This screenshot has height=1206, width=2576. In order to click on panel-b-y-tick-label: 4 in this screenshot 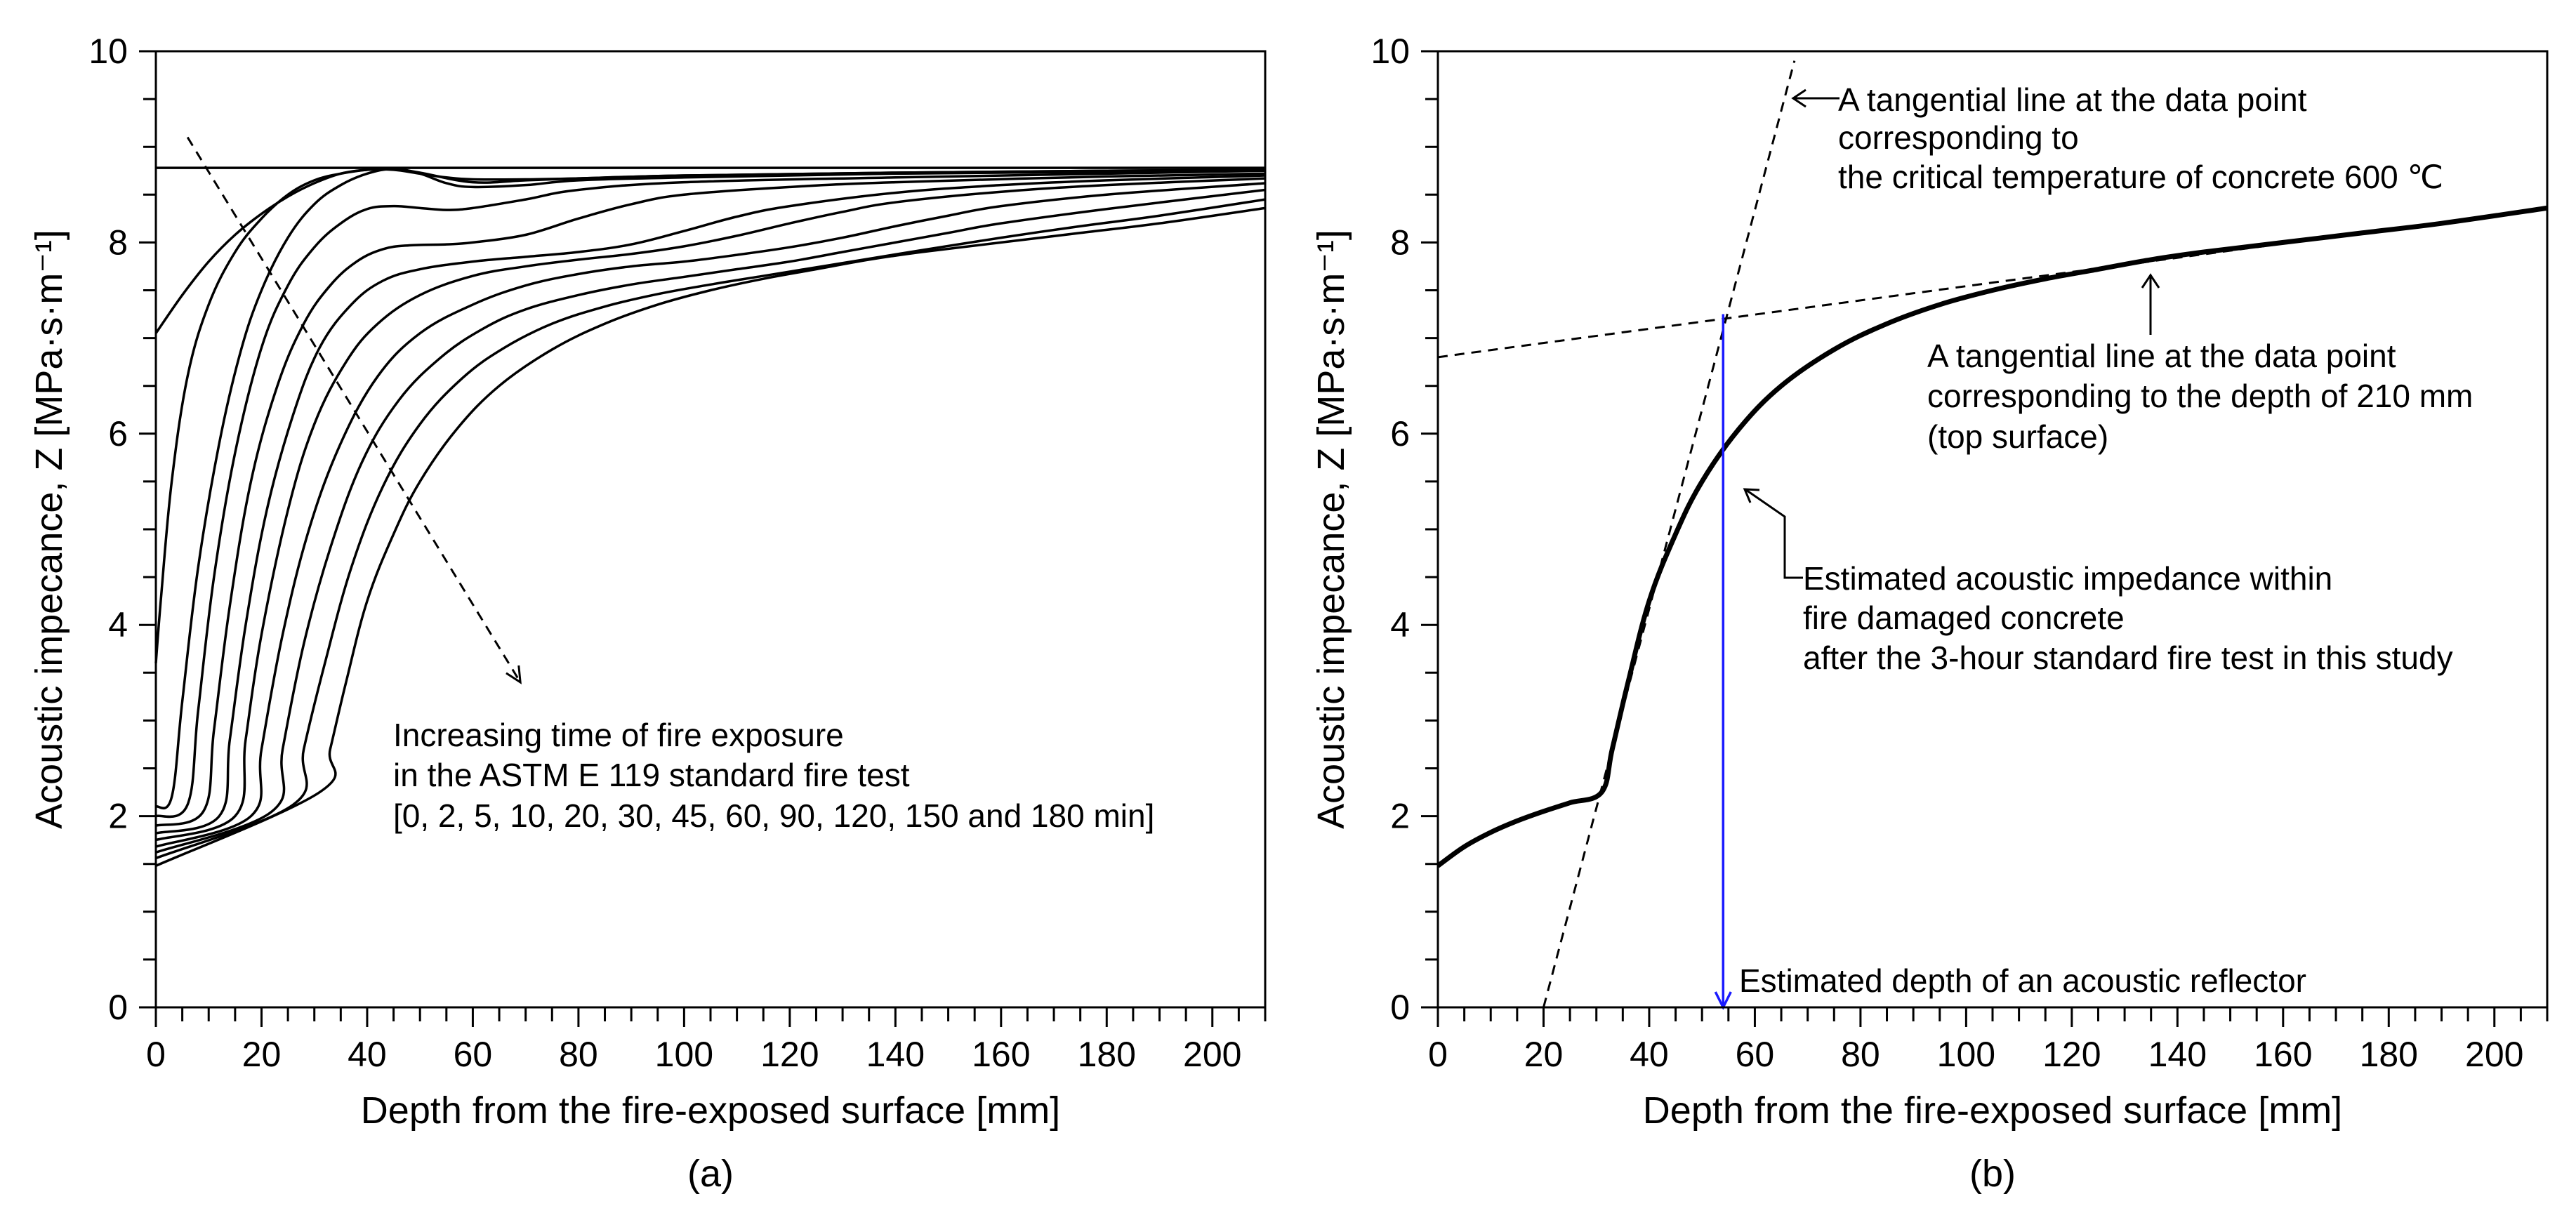, I will do `click(1400, 625)`.